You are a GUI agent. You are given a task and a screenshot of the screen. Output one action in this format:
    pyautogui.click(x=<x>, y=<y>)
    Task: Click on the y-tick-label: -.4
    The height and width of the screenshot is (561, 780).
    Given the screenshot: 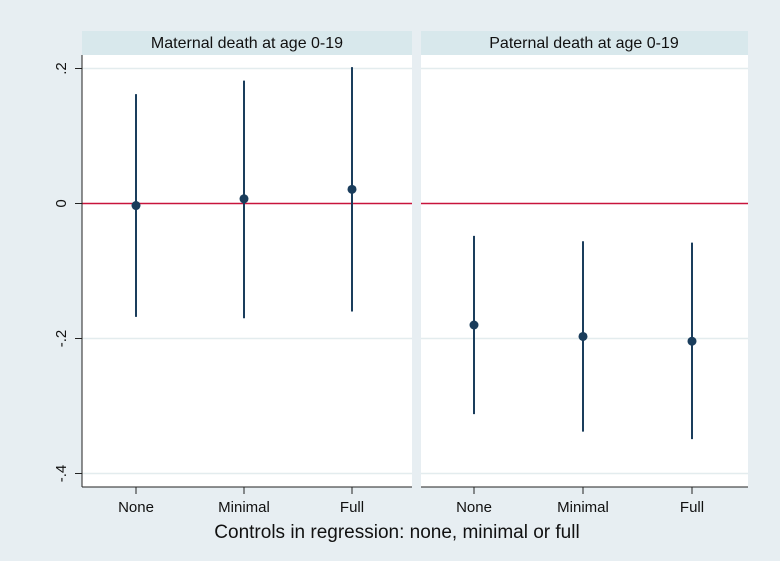 What is the action you would take?
    pyautogui.click(x=61, y=474)
    